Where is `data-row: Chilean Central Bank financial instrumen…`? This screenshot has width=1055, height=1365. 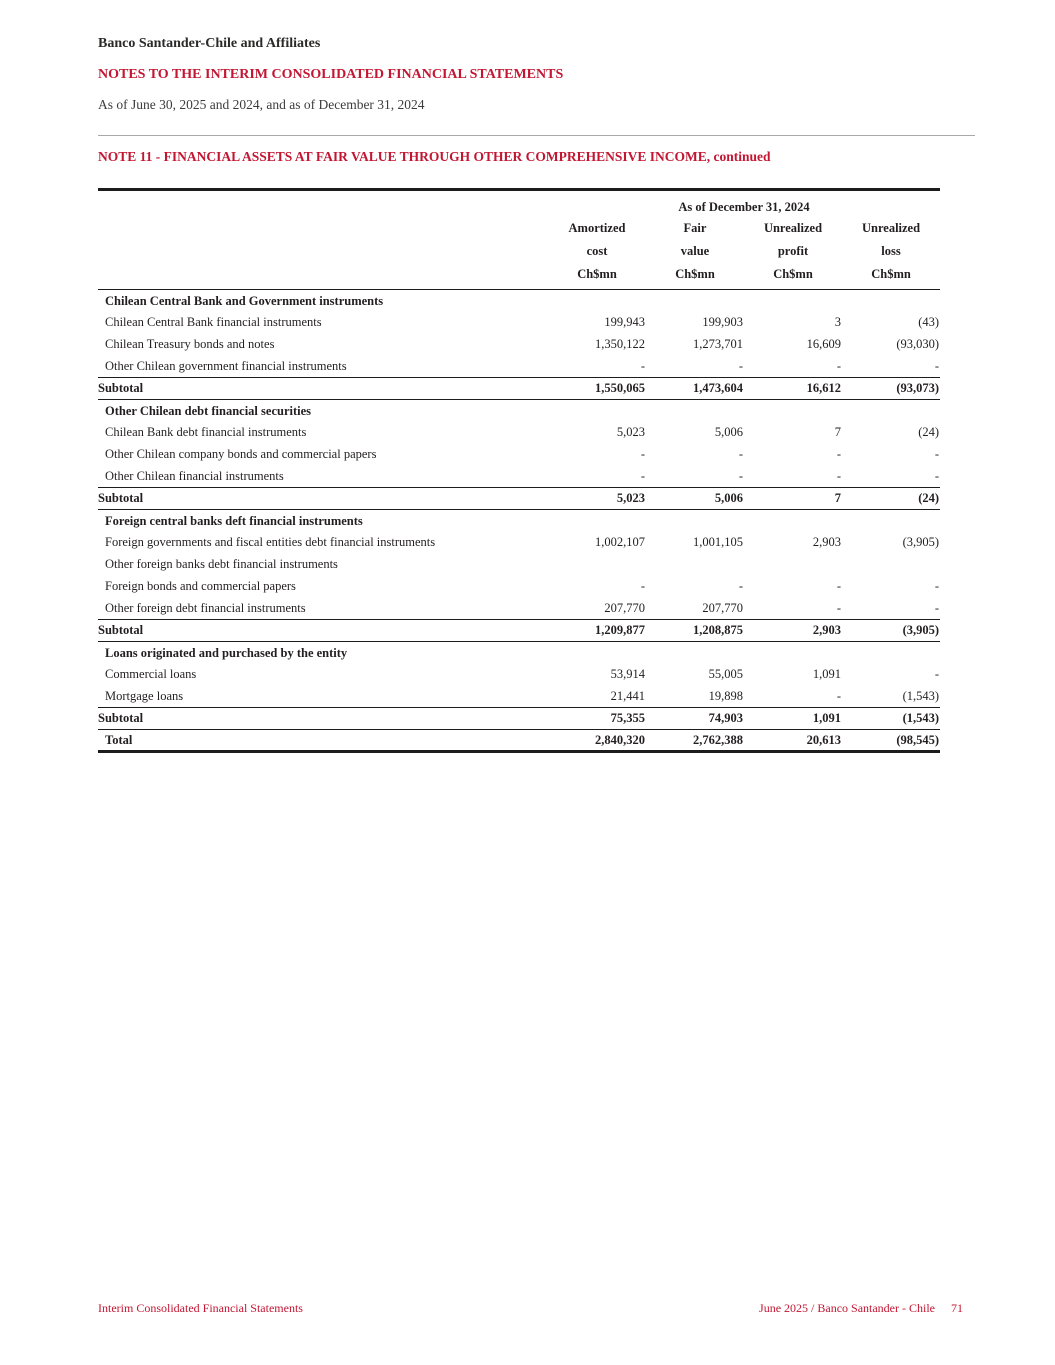 data-row: Chilean Central Bank financial instrumen… is located at coordinates (519, 323).